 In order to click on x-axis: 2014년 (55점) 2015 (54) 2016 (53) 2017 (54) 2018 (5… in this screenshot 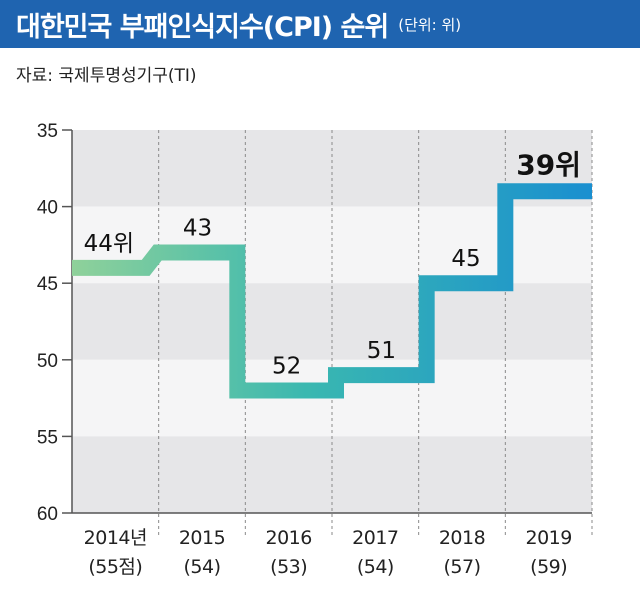, I will do `click(332, 545)`.